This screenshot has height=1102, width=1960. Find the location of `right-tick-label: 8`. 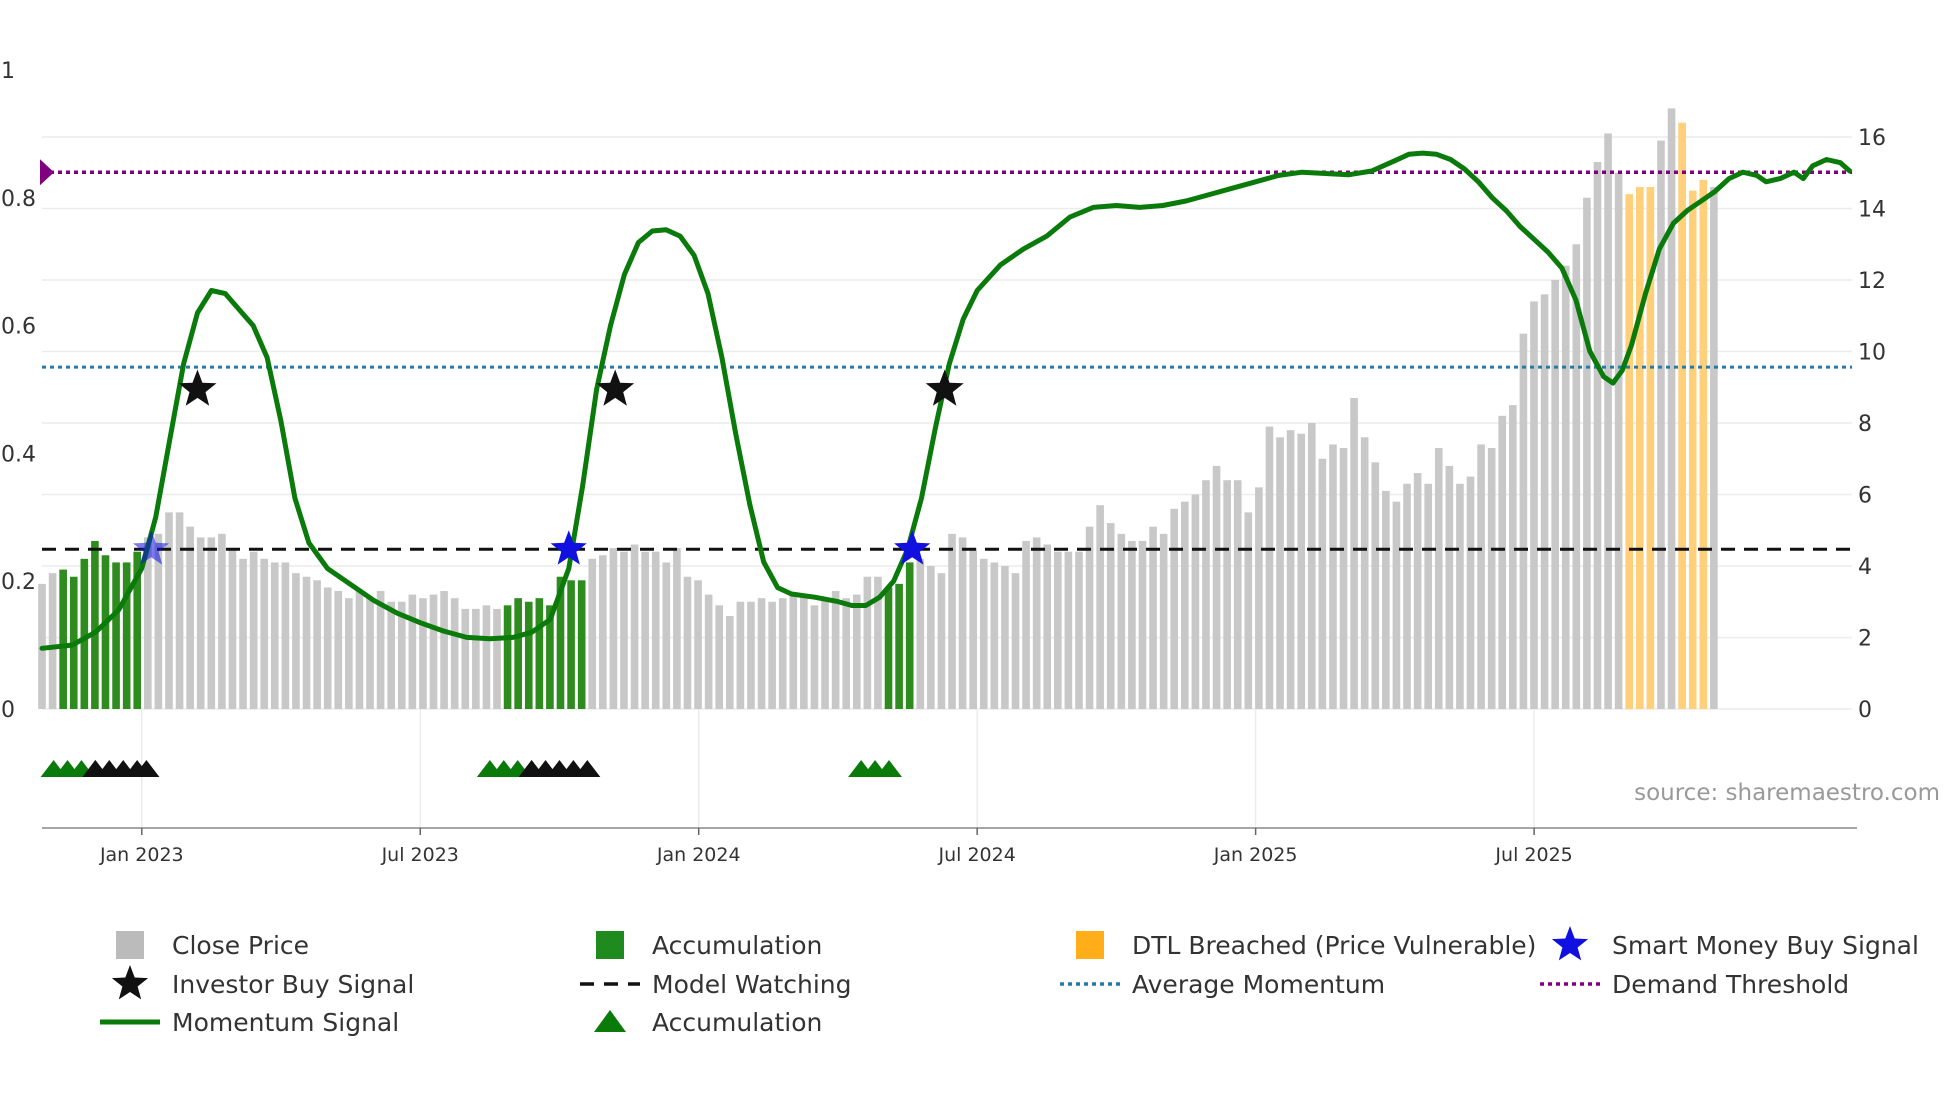

right-tick-label: 8 is located at coordinates (1865, 424).